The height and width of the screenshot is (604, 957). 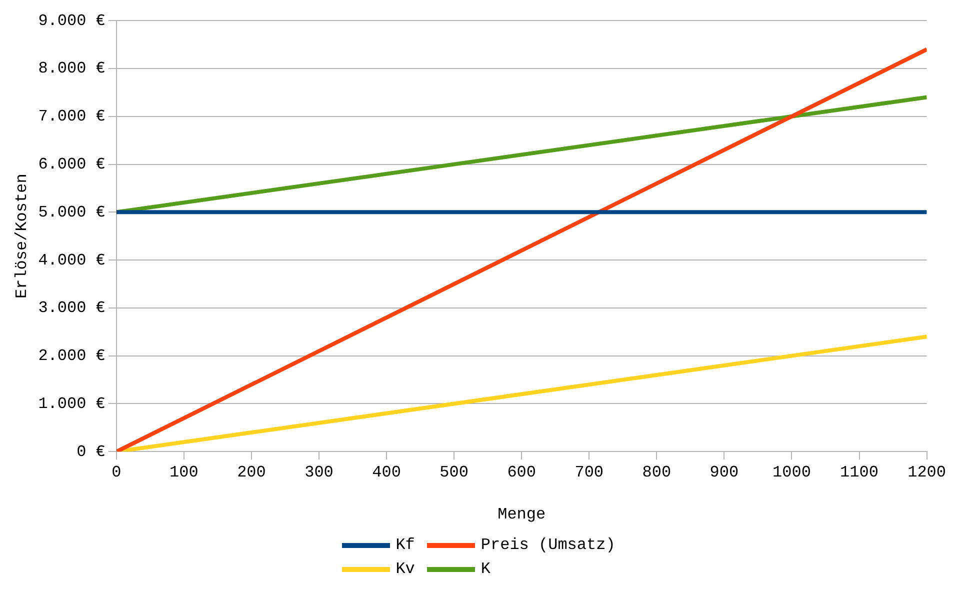 What do you see at coordinates (72, 165) in the screenshot?
I see `y-tick-label: 6.000 €` at bounding box center [72, 165].